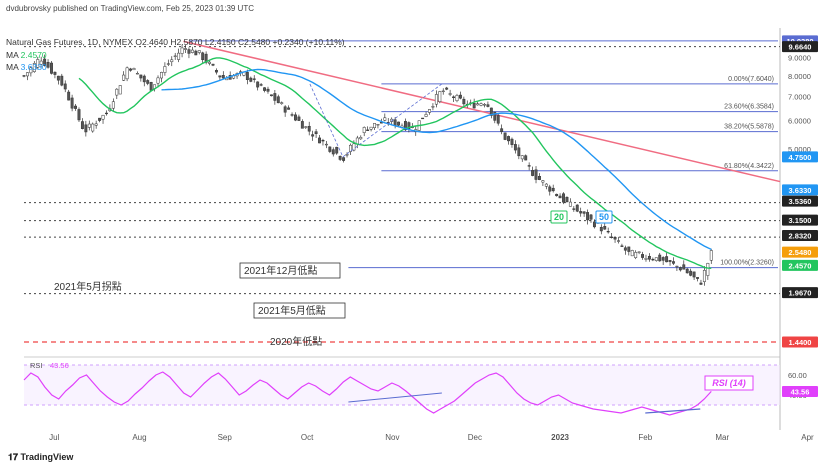  What do you see at coordinates (26, 55) in the screenshot?
I see `ma1-legend: MA 2.4570` at bounding box center [26, 55].